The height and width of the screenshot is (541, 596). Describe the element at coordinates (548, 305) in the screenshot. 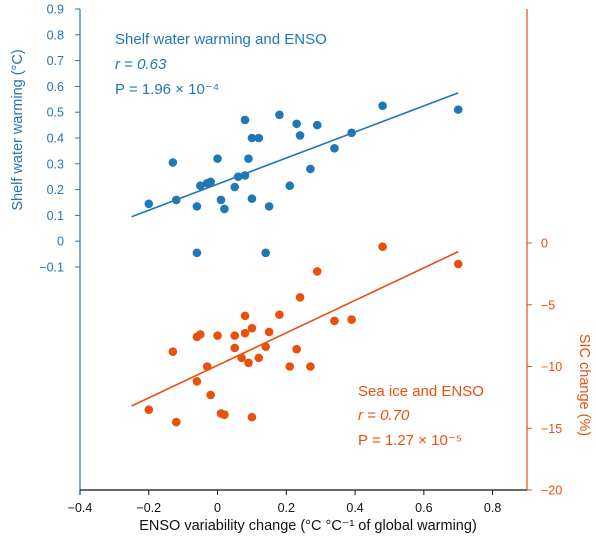

I see `y-right-tick-label: −5` at that location.